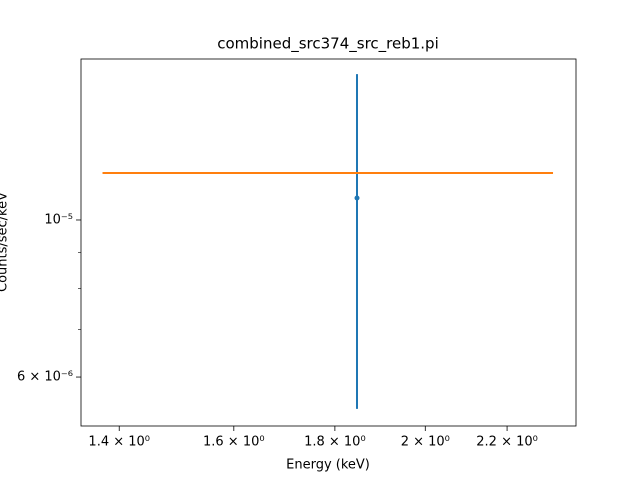 The height and width of the screenshot is (480, 640). Describe the element at coordinates (5, 242) in the screenshot. I see `y-axis-label: Counts/sec/keV` at that location.